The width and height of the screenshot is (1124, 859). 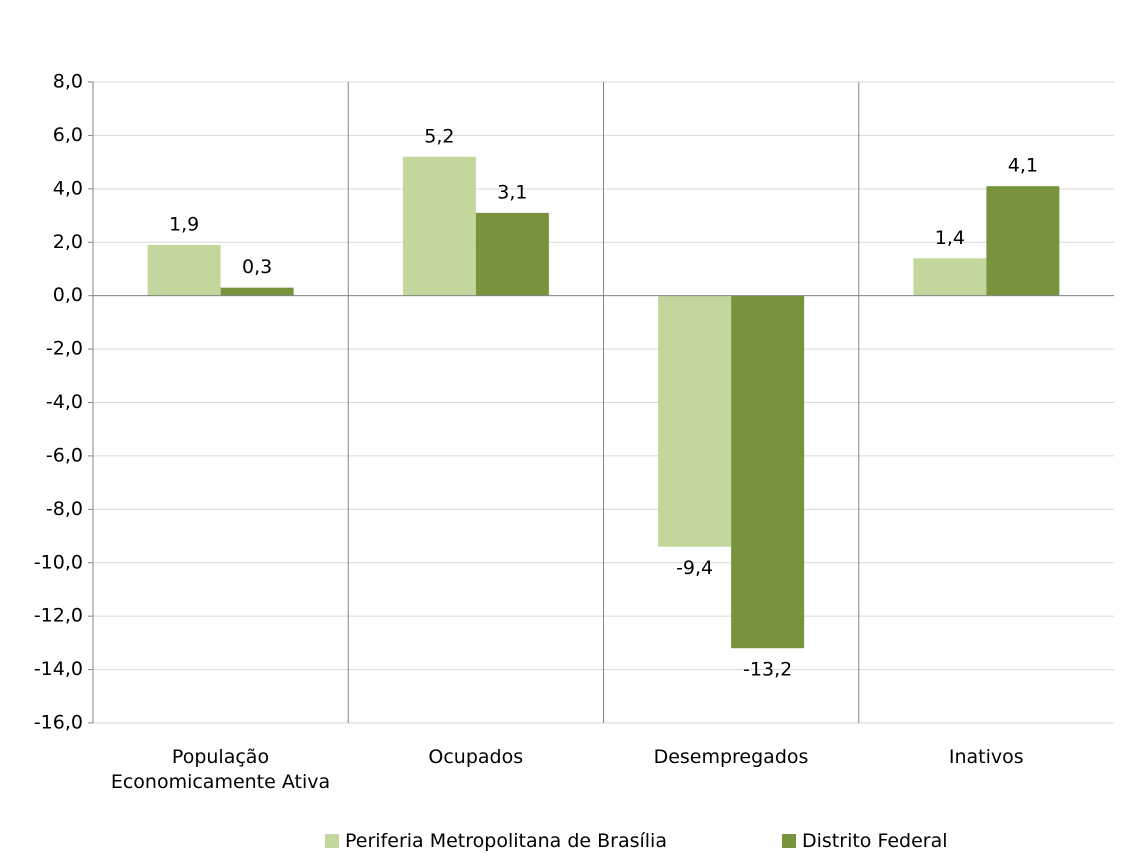 I want to click on y-tick-label: -10,0, so click(x=58, y=562).